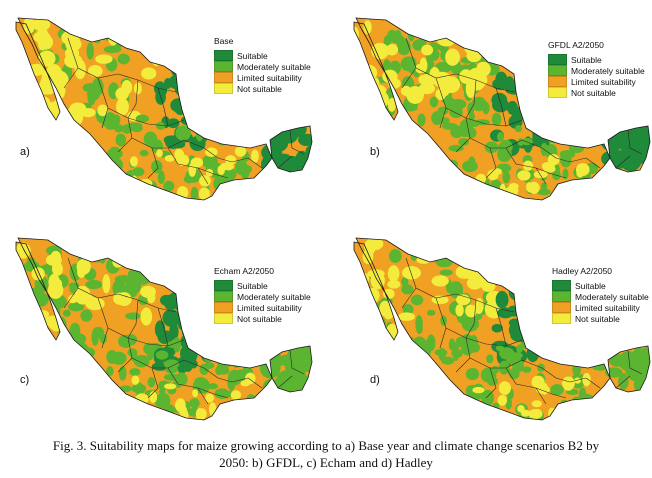 This screenshot has width=652, height=478. I want to click on panel-letter-b: b), so click(375, 152).